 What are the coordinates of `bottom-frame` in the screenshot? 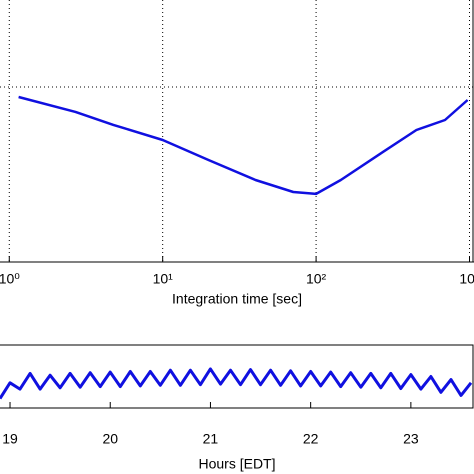 It's located at (237, 376).